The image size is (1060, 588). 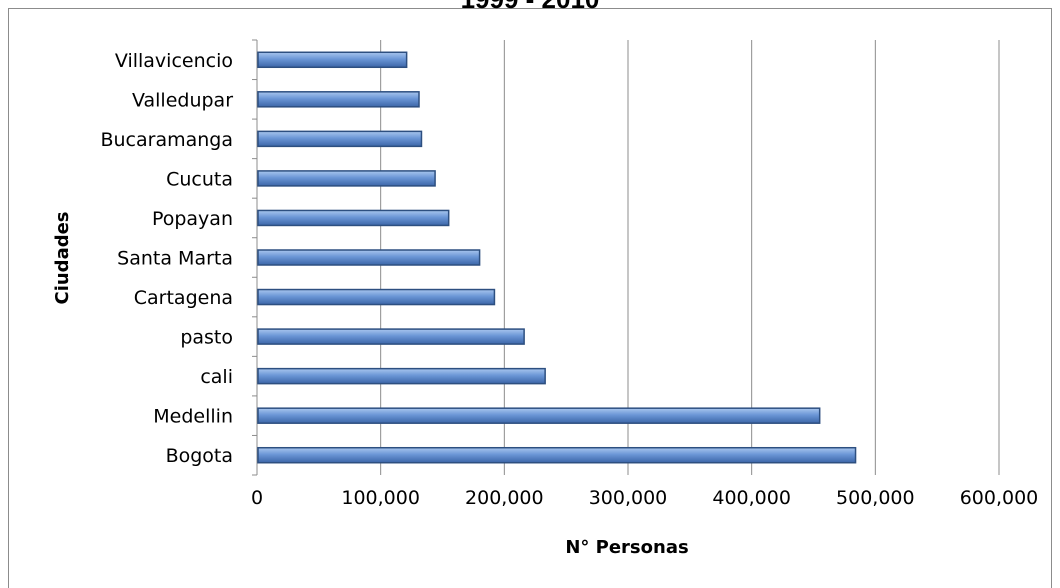 I want to click on bar-cali, so click(x=401, y=376).